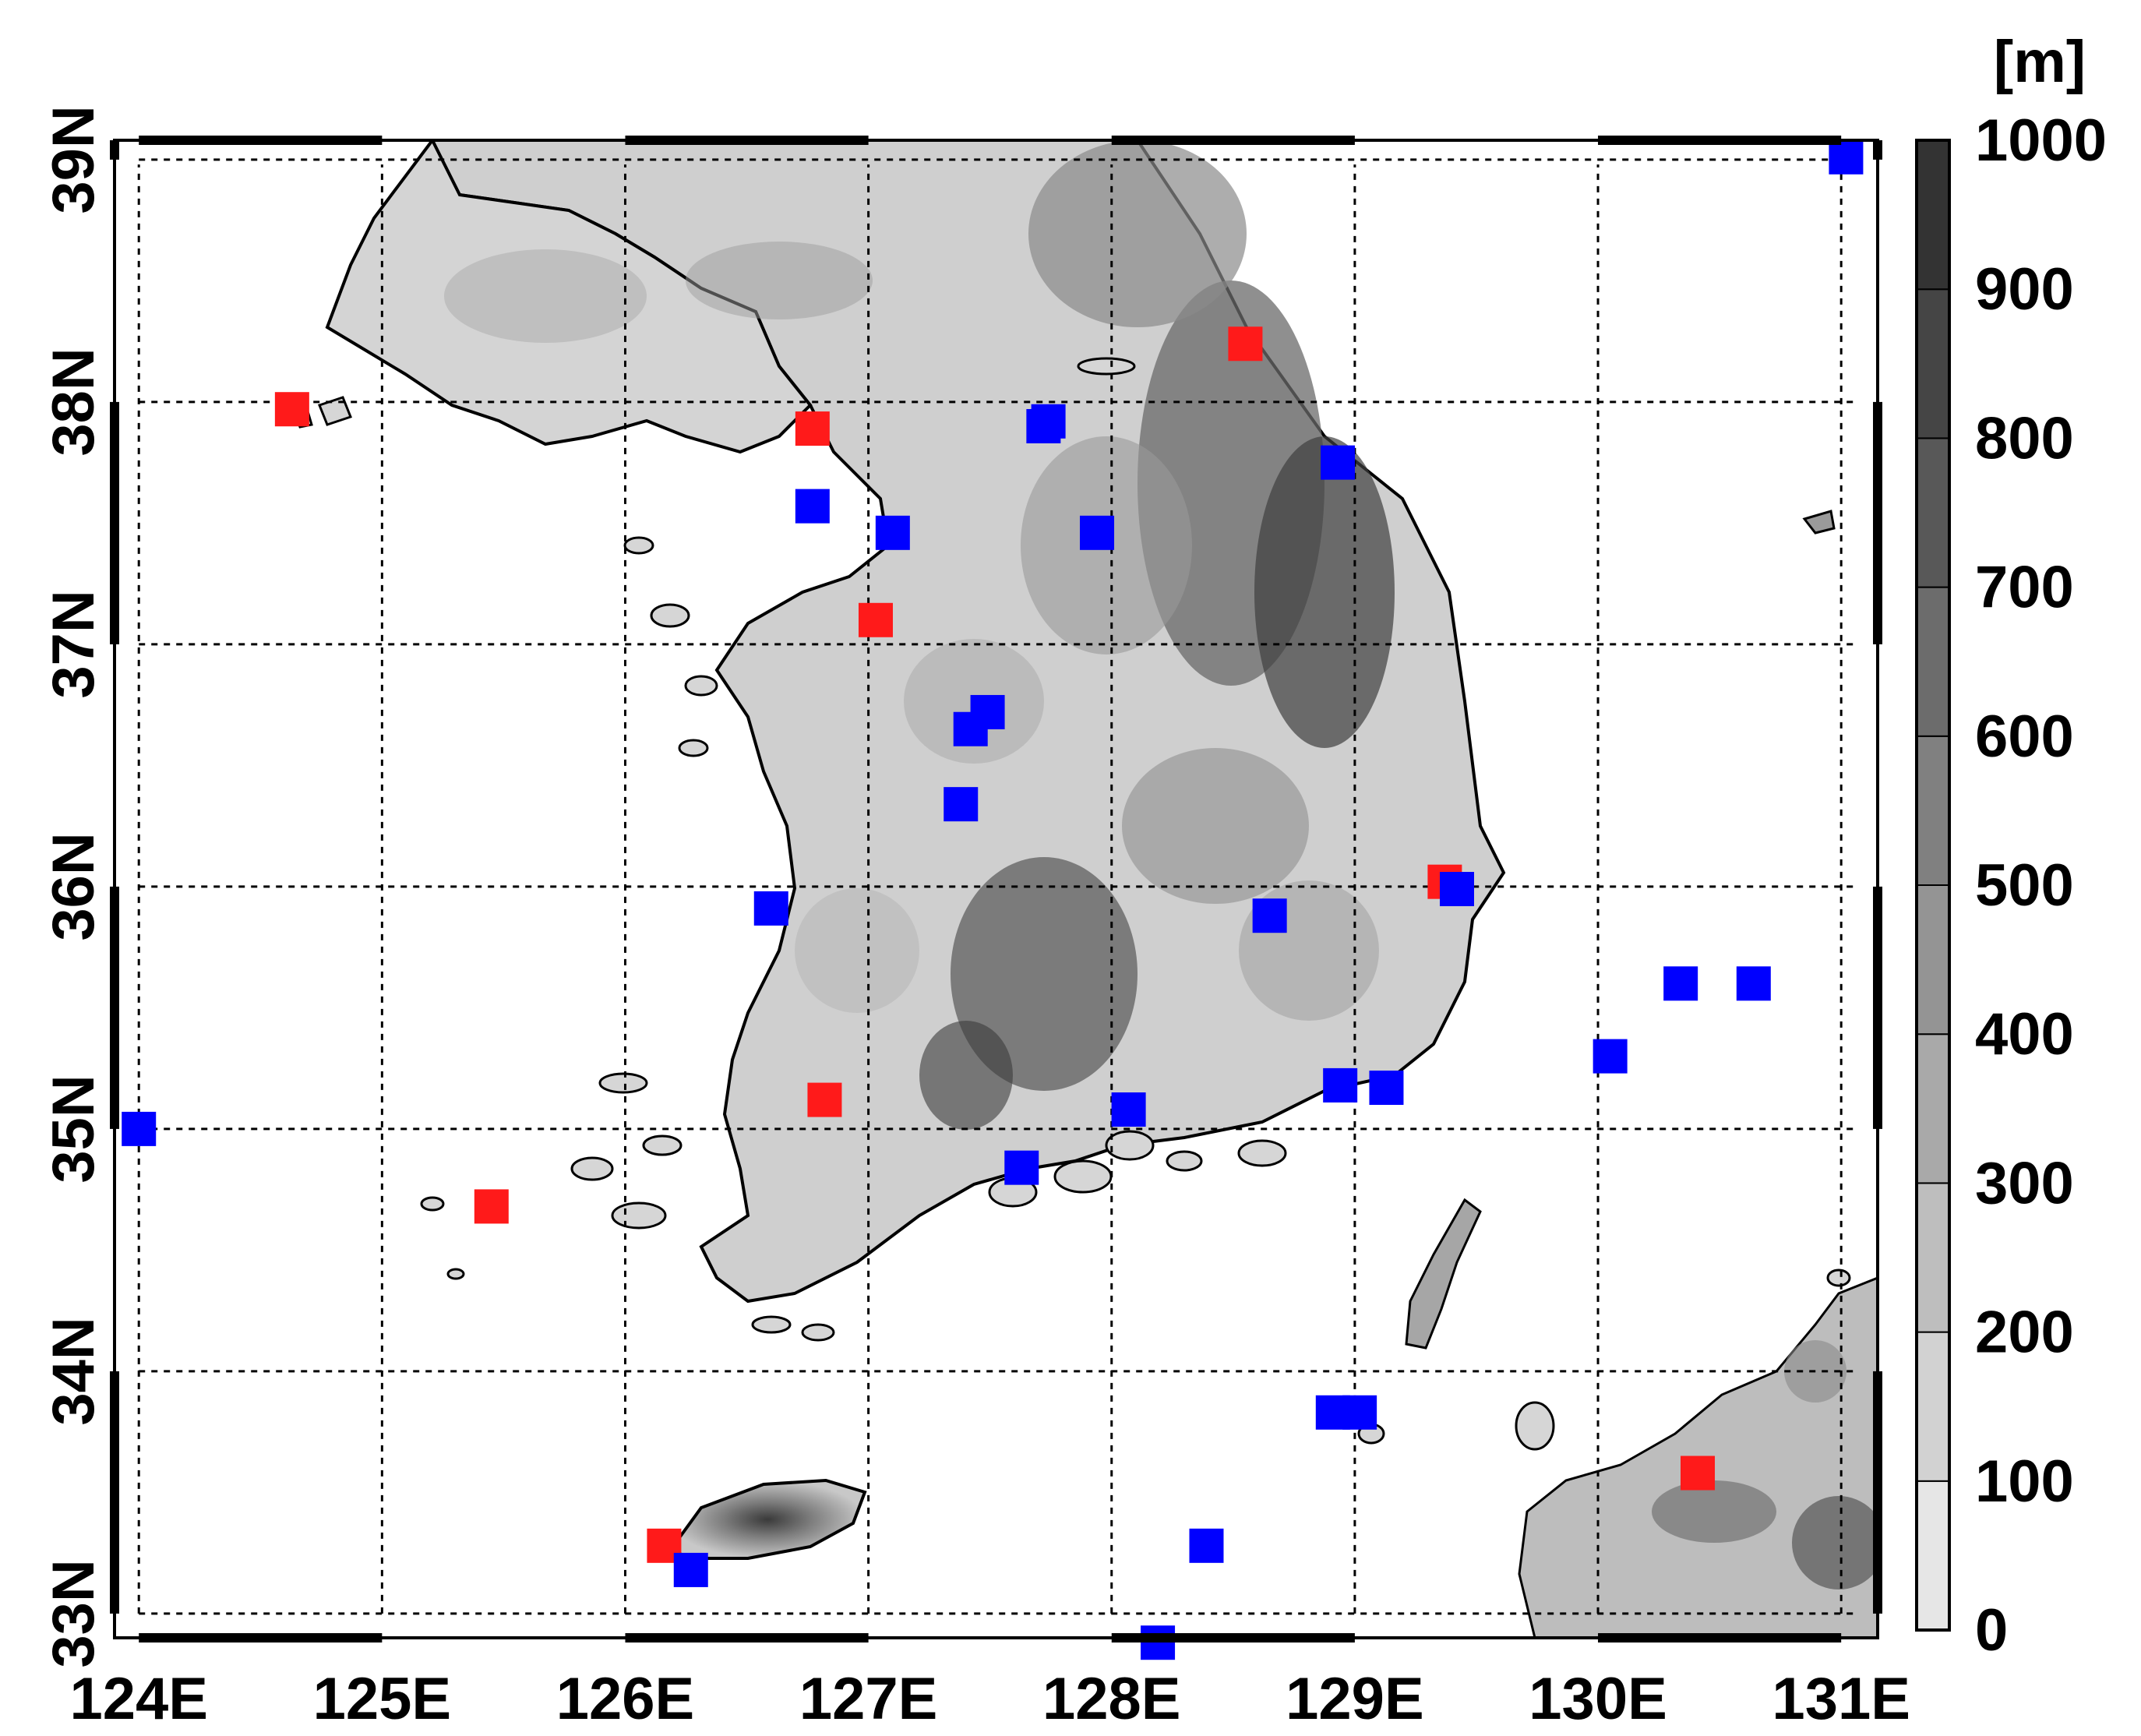 The width and height of the screenshot is (2141, 1736). What do you see at coordinates (1991, 1630) in the screenshot?
I see `colorbar-level-label: 0` at bounding box center [1991, 1630].